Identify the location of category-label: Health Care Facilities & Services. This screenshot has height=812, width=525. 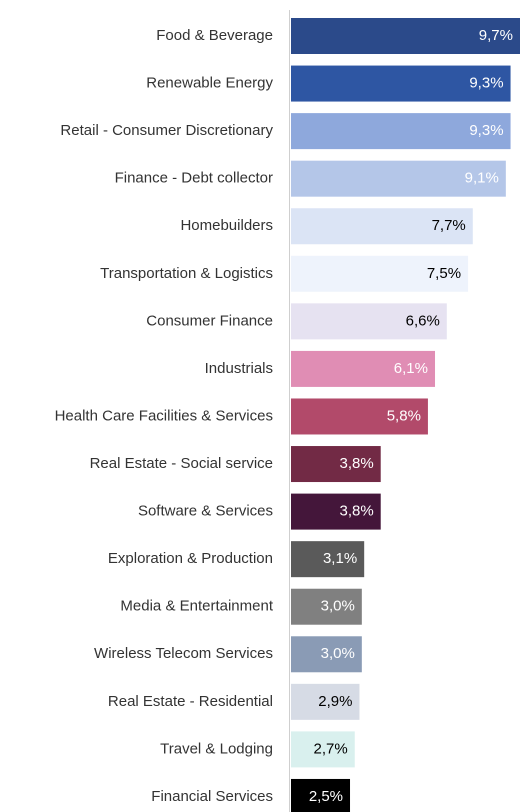
(164, 415).